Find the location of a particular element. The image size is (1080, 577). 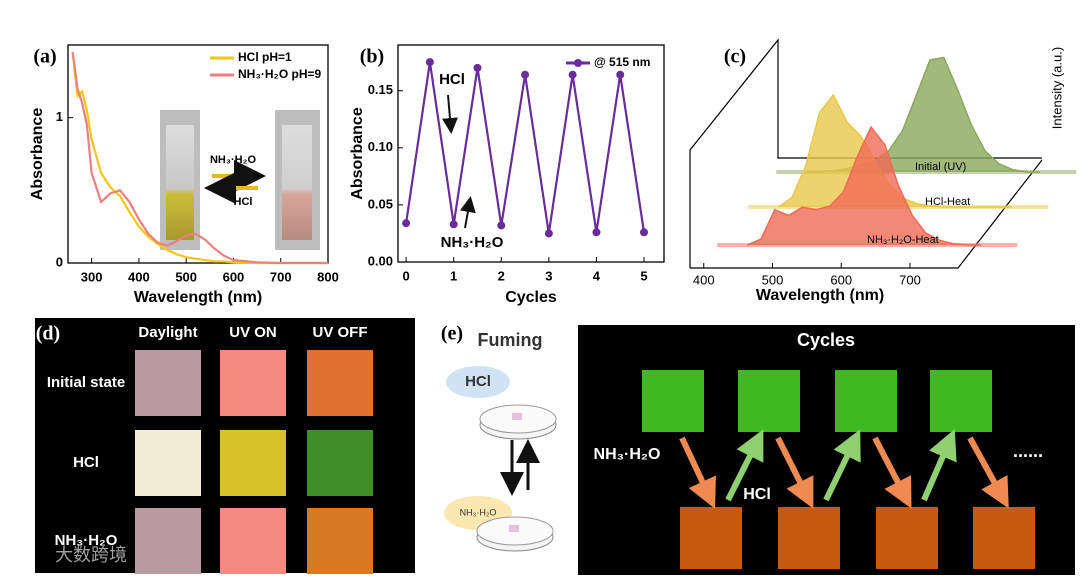

fuming-drawing is located at coordinates (500, 459).